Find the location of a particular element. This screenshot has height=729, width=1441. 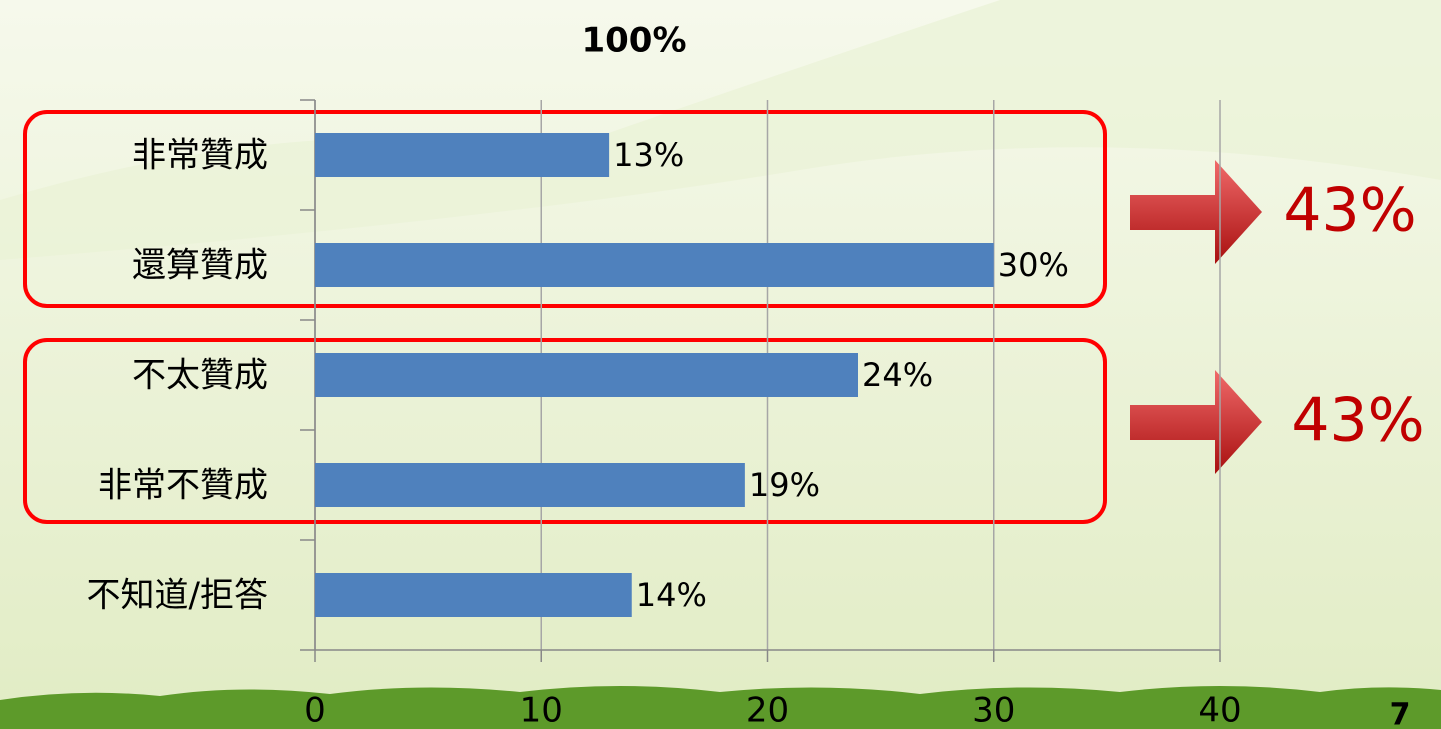

chart-title: 100% is located at coordinates (633, 41).